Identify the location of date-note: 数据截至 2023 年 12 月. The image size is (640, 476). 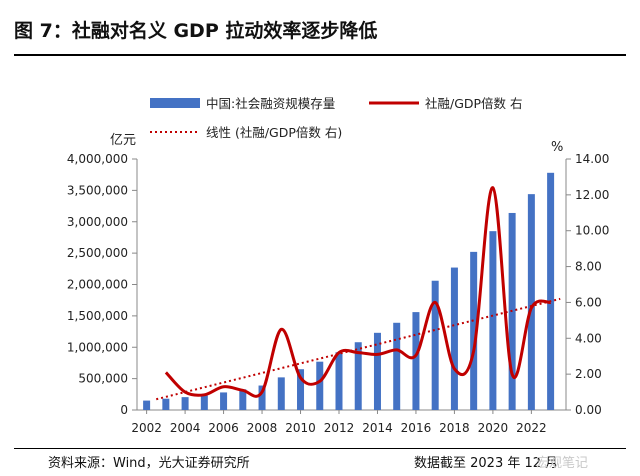
(486, 463).